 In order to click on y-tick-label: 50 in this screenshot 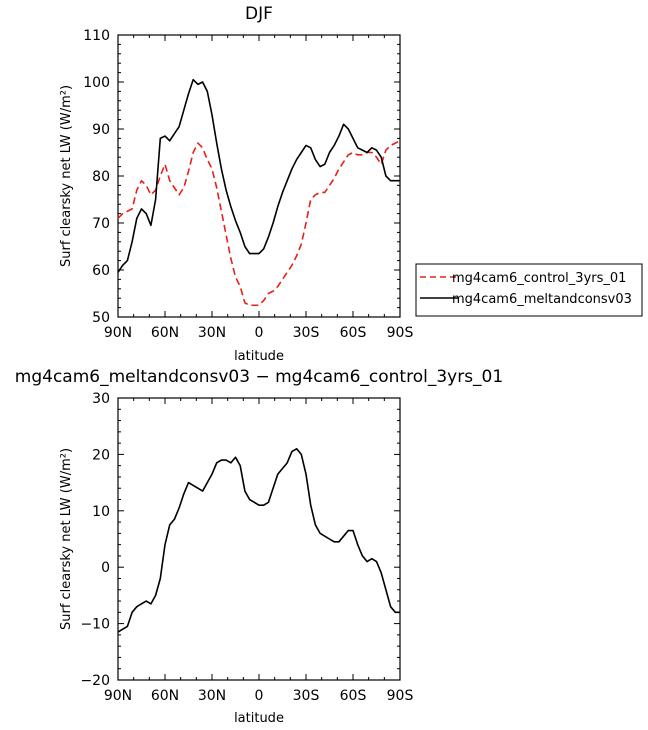, I will do `click(101, 318)`.